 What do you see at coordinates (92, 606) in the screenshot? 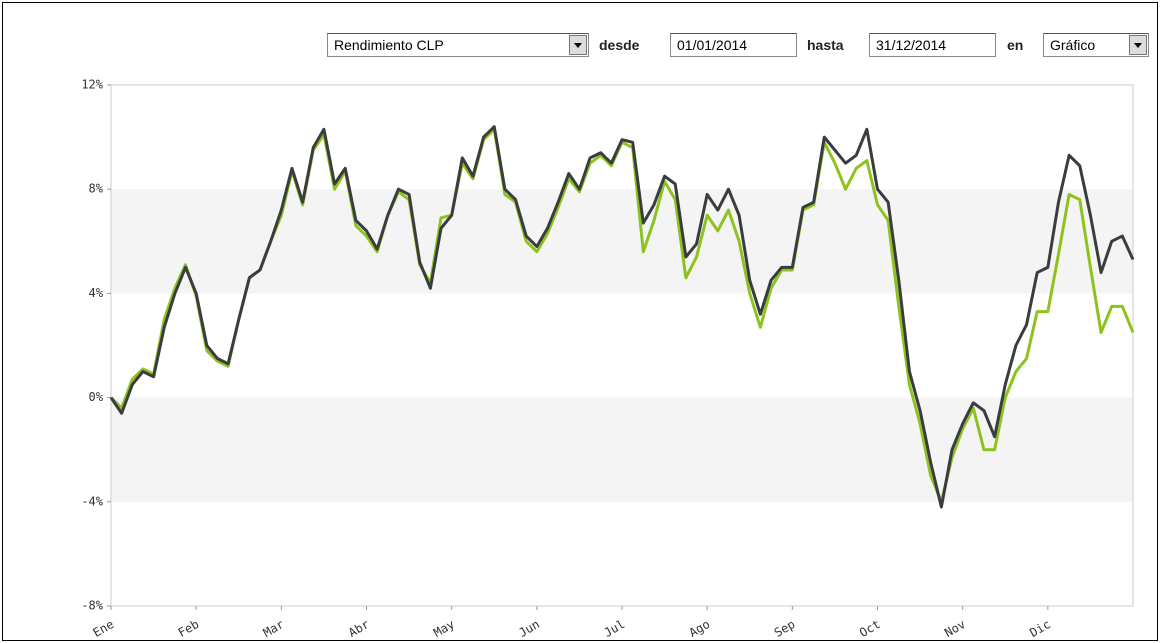
I see `y-tick-label: -8%` at bounding box center [92, 606].